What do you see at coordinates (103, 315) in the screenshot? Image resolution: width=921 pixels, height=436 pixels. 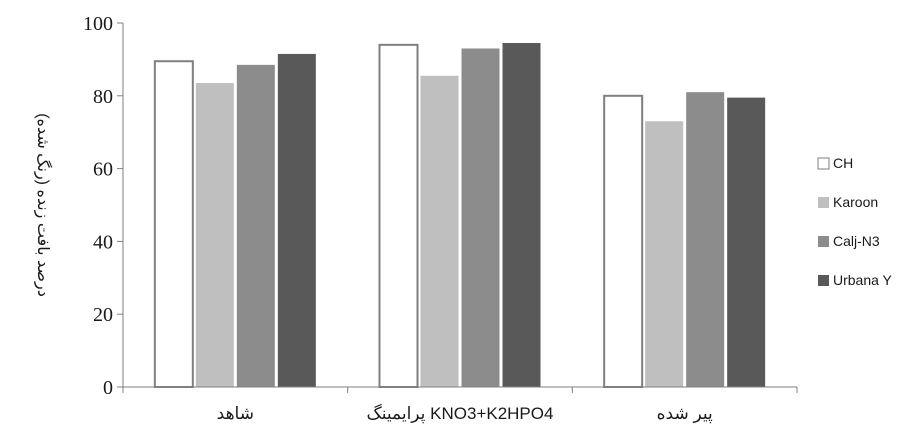 I see `y-tick-label: 20` at bounding box center [103, 315].